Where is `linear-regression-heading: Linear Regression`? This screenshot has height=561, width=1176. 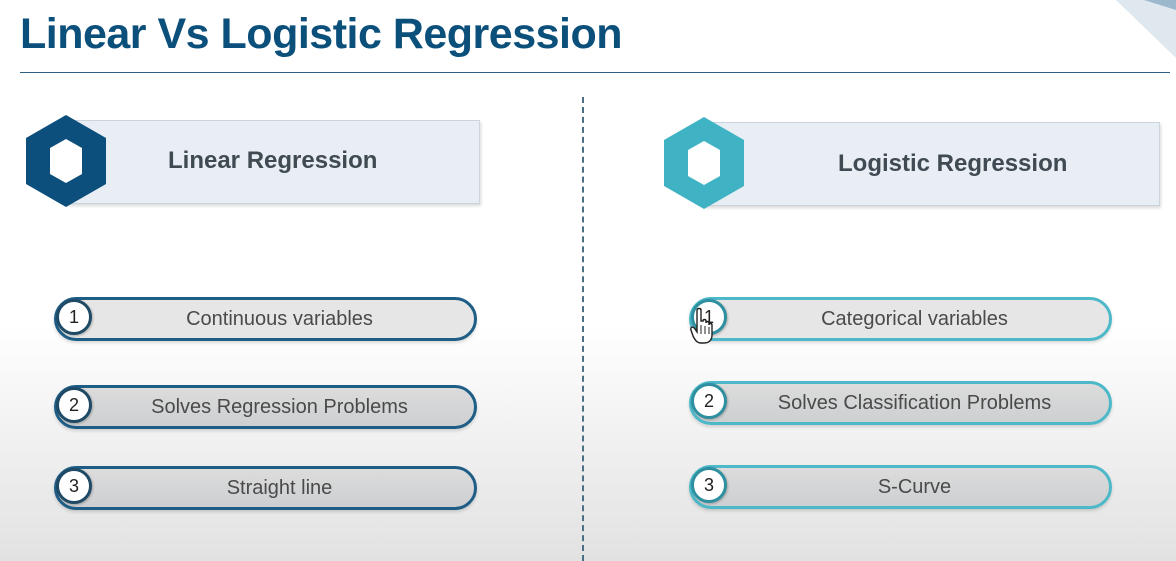 linear-regression-heading: Linear Regression is located at coordinates (273, 160).